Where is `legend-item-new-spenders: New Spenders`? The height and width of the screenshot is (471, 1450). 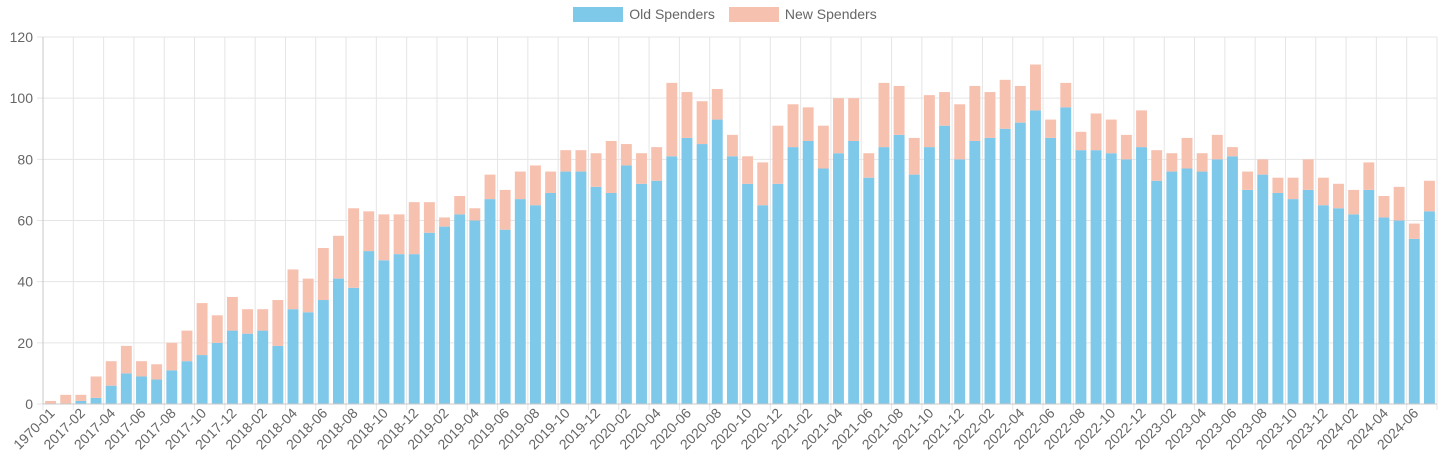
legend-item-new-spenders: New Spenders is located at coordinates (802, 14).